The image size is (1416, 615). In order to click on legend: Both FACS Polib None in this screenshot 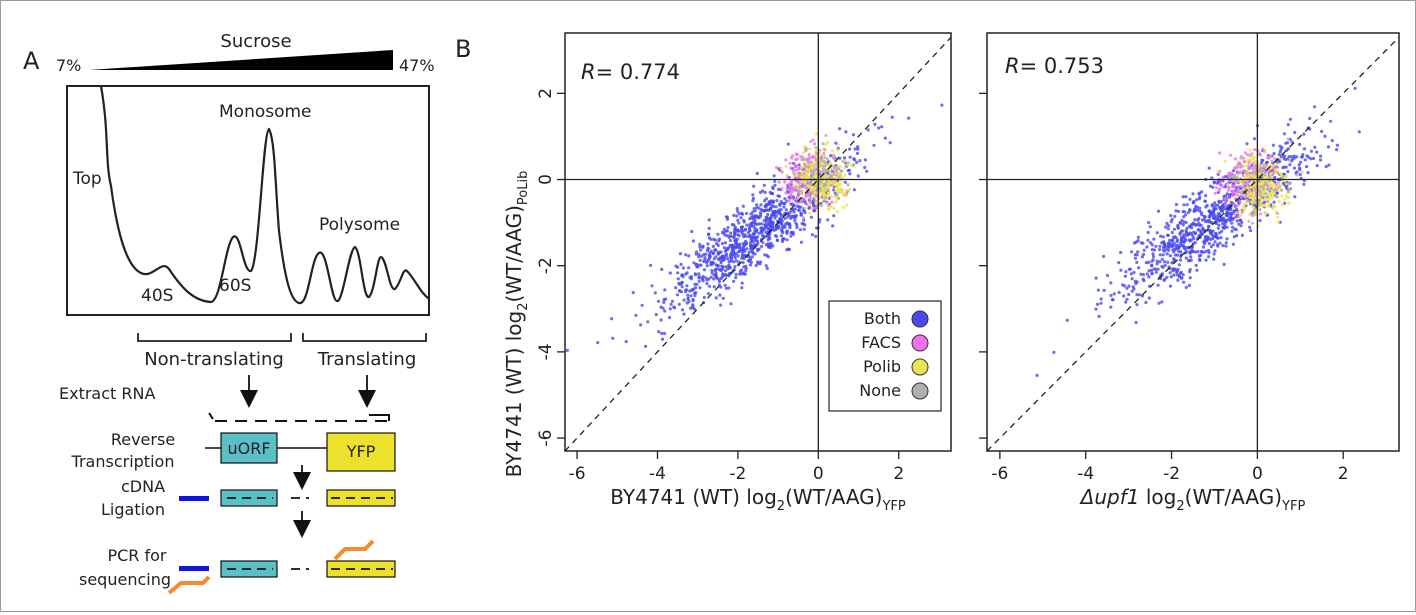, I will do `click(885, 356)`.